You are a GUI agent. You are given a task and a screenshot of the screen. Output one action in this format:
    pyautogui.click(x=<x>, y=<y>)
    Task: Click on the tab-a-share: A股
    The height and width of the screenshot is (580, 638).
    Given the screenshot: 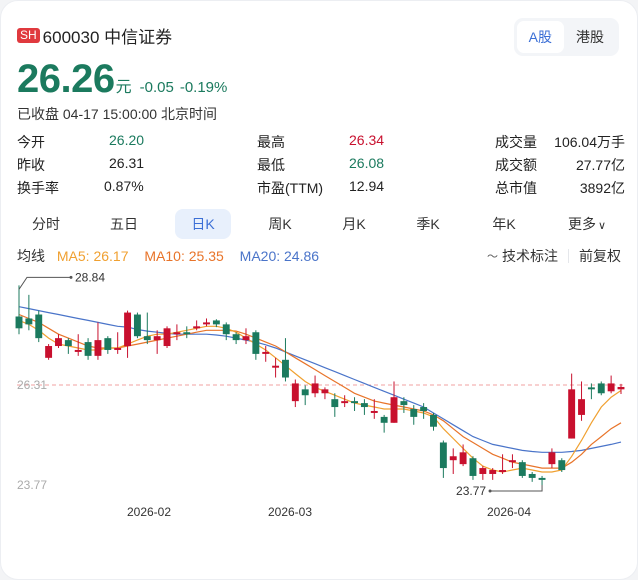 What is the action you would take?
    pyautogui.click(x=540, y=37)
    